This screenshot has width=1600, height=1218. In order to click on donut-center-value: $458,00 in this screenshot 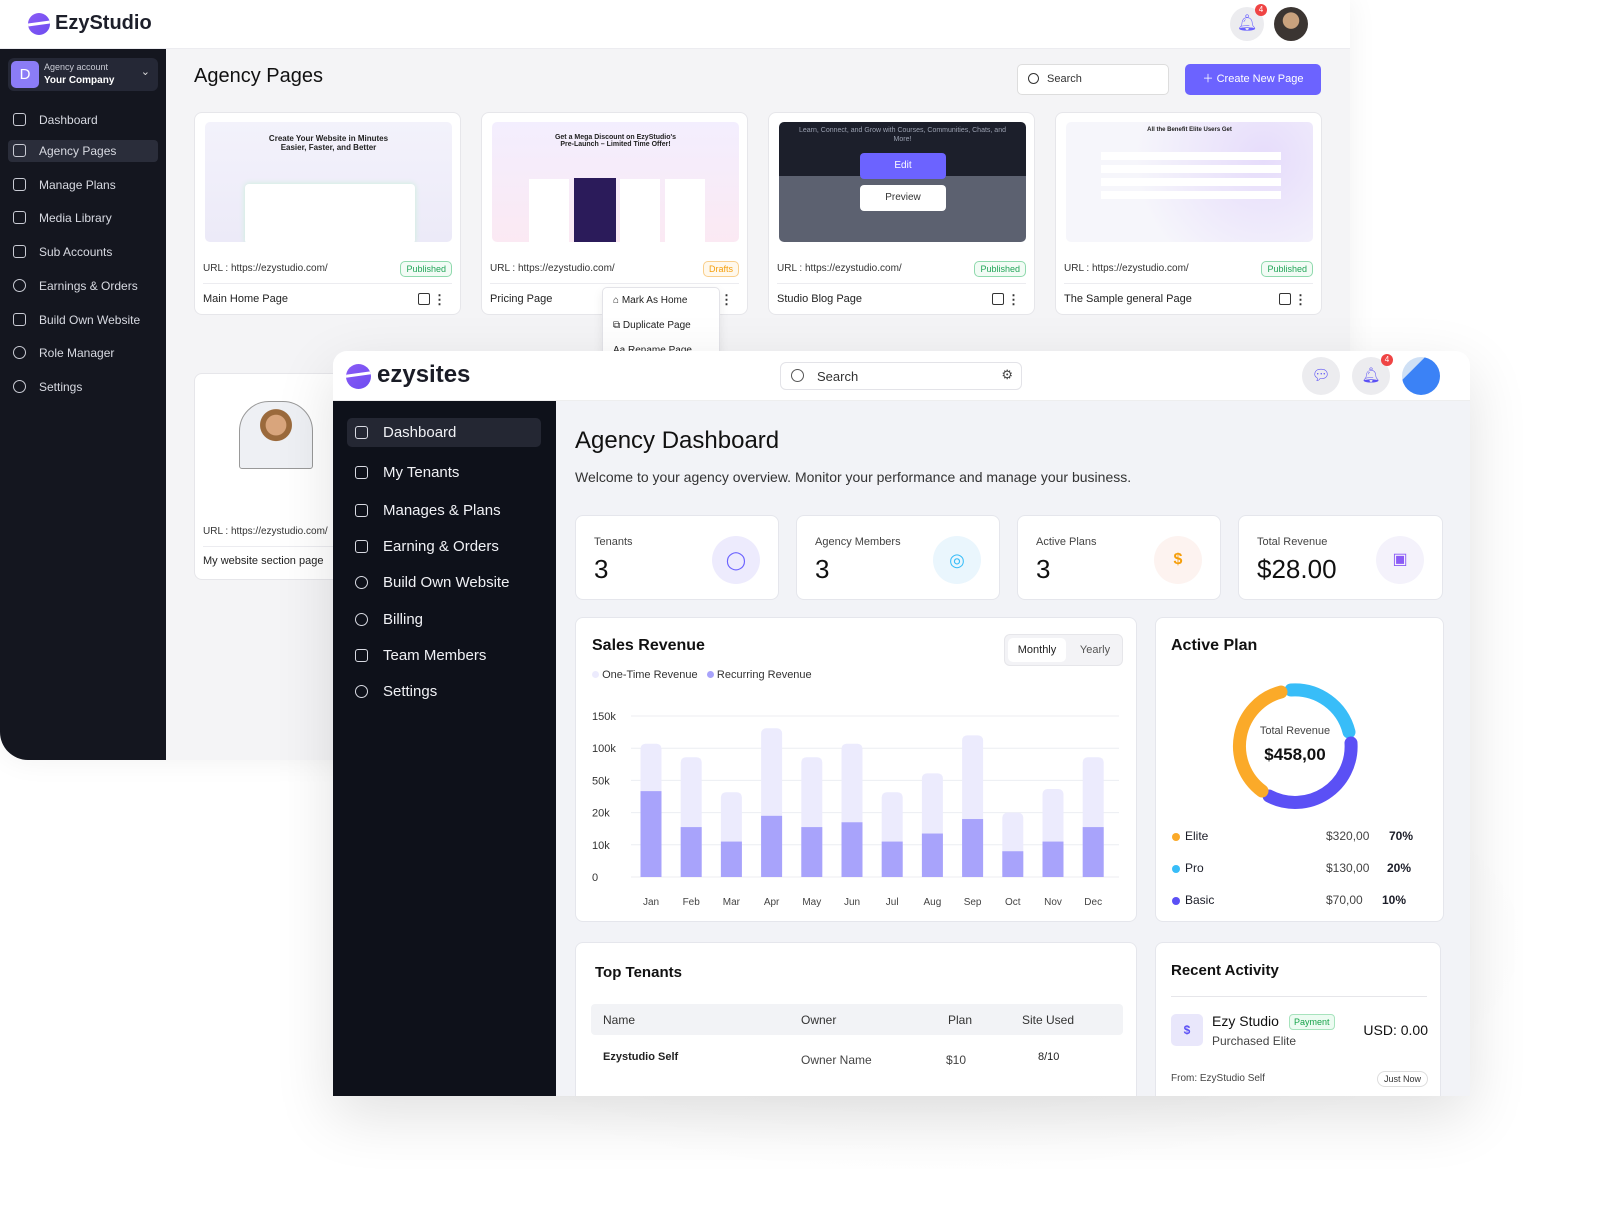, I will do `click(1295, 754)`.